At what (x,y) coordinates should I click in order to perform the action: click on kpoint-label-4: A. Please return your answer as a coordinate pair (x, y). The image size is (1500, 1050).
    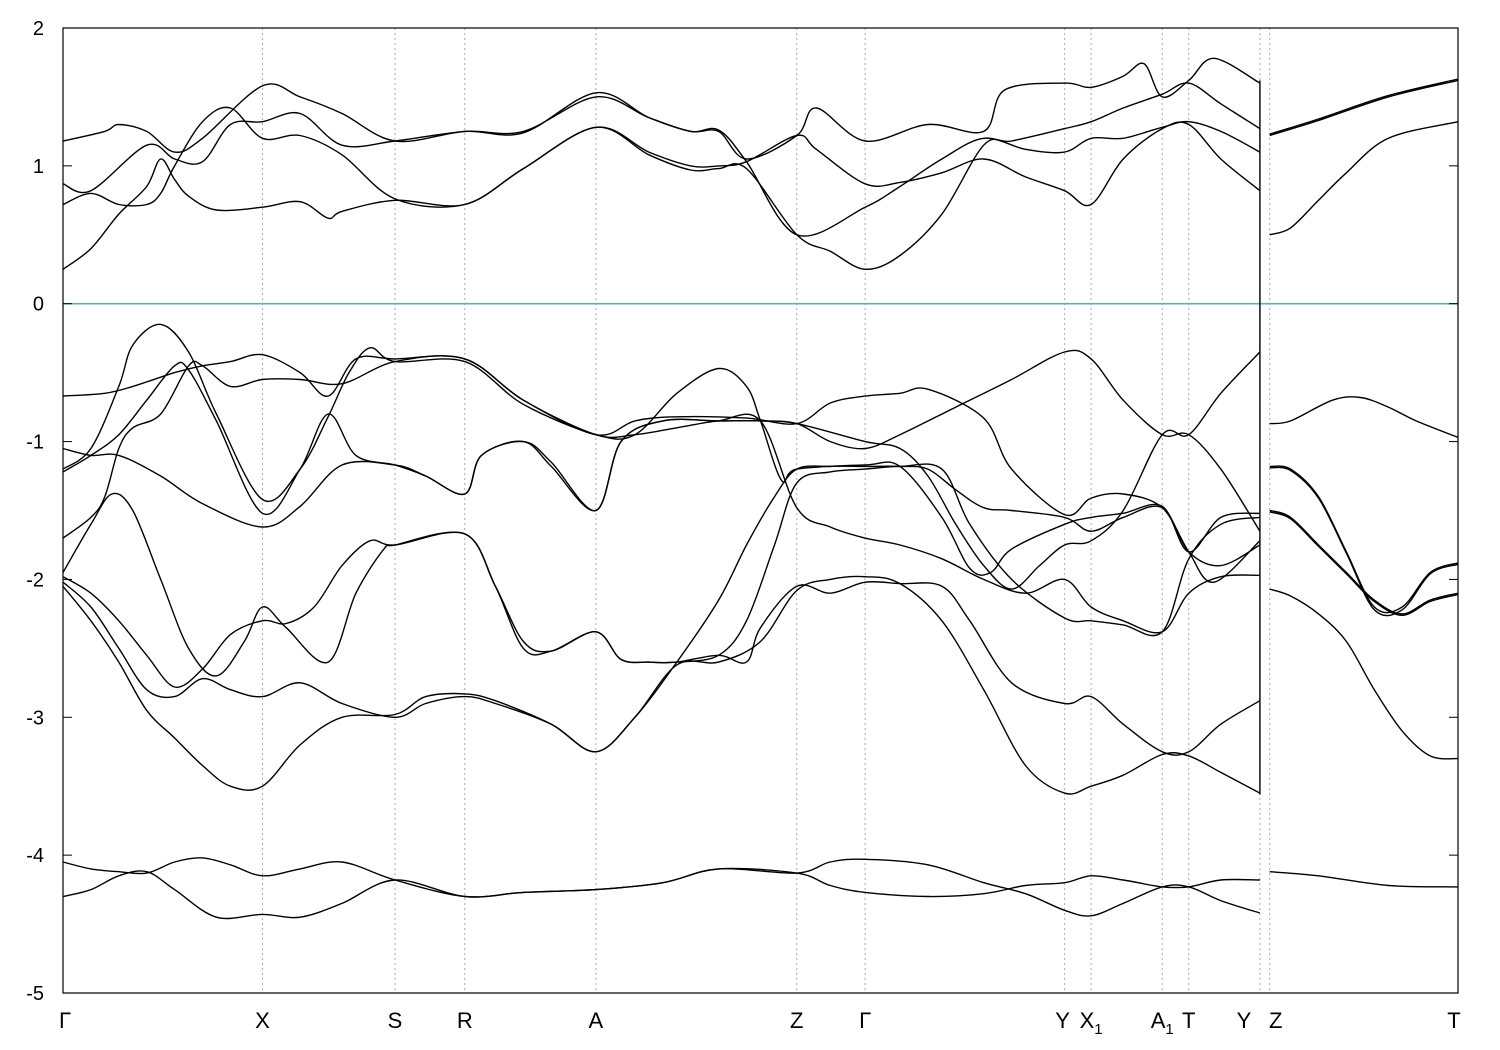
    Looking at the image, I should click on (596, 1020).